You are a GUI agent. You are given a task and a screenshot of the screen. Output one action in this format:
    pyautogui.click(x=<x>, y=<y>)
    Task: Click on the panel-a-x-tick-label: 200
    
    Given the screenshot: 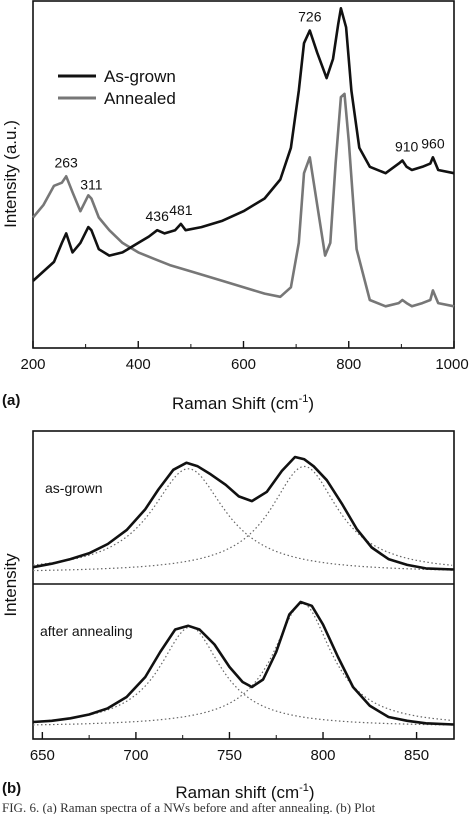 What is the action you would take?
    pyautogui.click(x=32, y=364)
    